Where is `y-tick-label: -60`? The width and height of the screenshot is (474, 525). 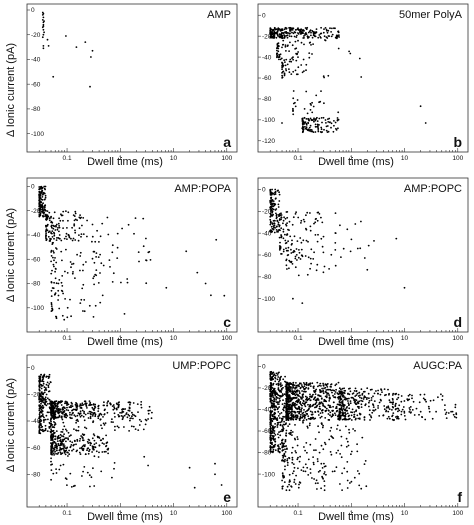
y-tick-label: -60 is located at coordinates (267, 431).